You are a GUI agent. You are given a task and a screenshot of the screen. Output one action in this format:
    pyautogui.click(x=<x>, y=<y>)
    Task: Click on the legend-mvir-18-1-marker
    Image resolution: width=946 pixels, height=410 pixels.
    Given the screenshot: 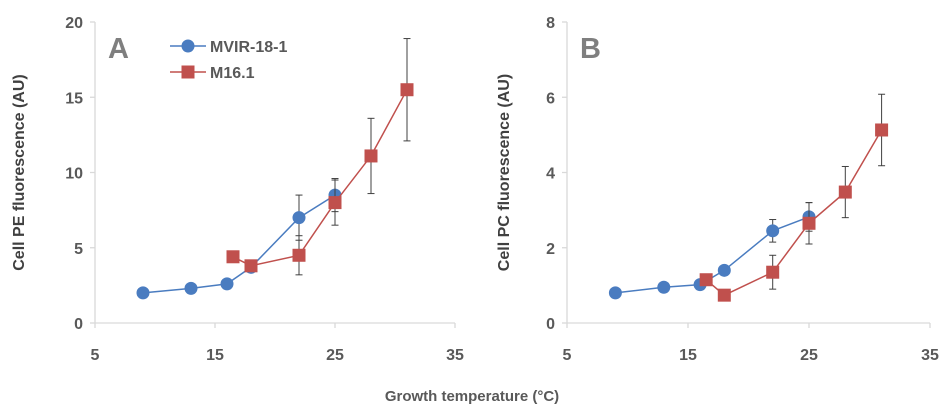 What is the action you would take?
    pyautogui.click(x=188, y=46)
    